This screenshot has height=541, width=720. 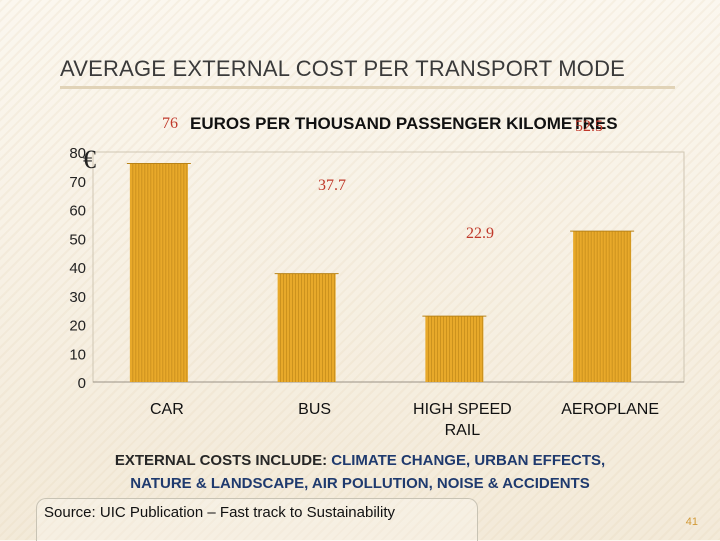 What do you see at coordinates (332, 185) in the screenshot?
I see `data-label: 37.7` at bounding box center [332, 185].